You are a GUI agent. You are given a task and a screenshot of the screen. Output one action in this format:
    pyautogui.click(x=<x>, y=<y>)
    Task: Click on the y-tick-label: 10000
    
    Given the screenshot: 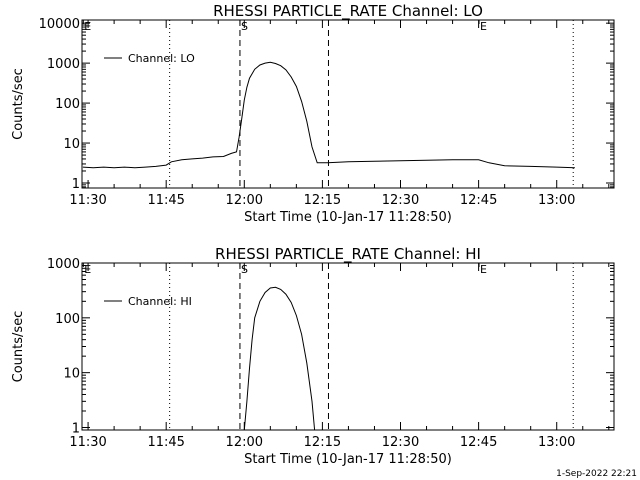 What is the action you would take?
    pyautogui.click(x=59, y=24)
    